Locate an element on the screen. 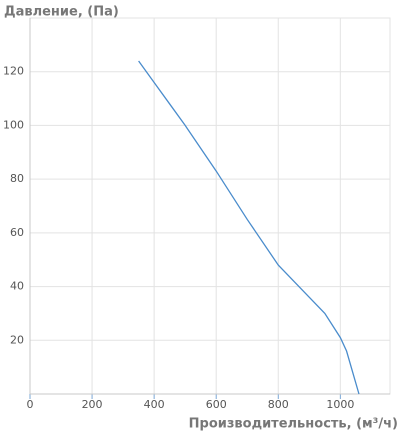  x-tick-label: 400 is located at coordinates (154, 404).